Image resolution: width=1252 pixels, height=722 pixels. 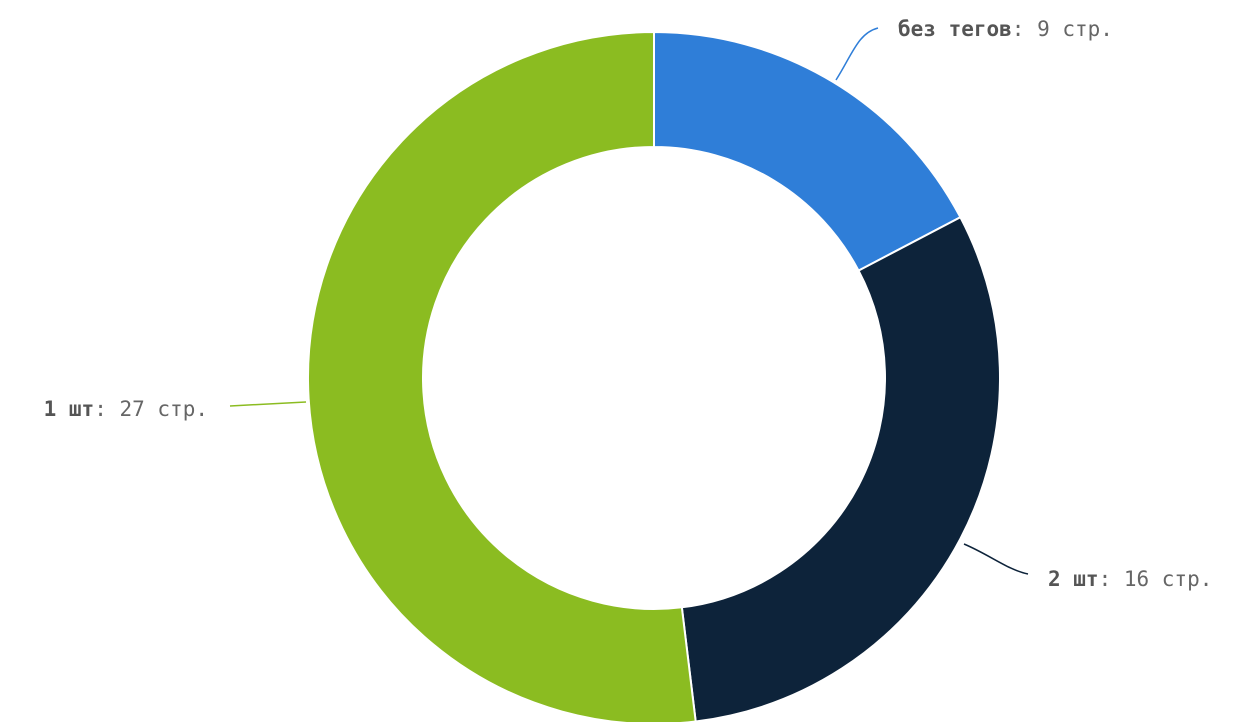 What do you see at coordinates (151, 409) in the screenshot?
I see `data-label-value: : 27 стр.` at bounding box center [151, 409].